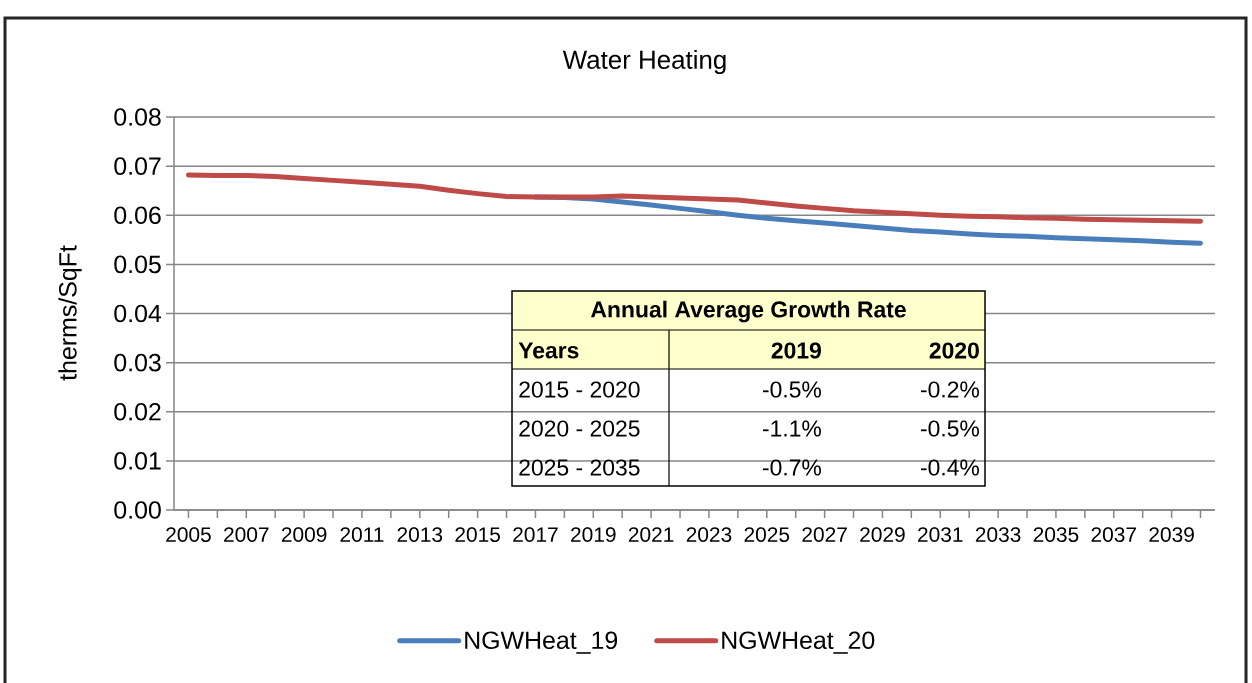 This screenshot has width=1252, height=683. What do you see at coordinates (362, 535) in the screenshot?
I see `x-tick-label: 2011` at bounding box center [362, 535].